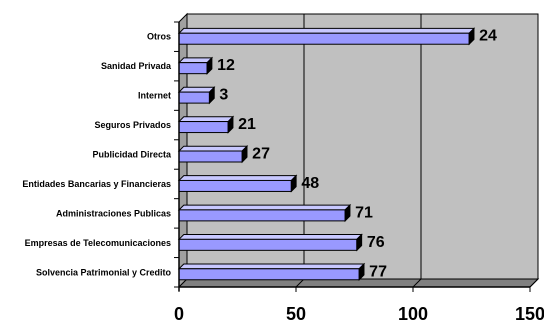  I want to click on x-tick-label: 150, so click(529, 314).